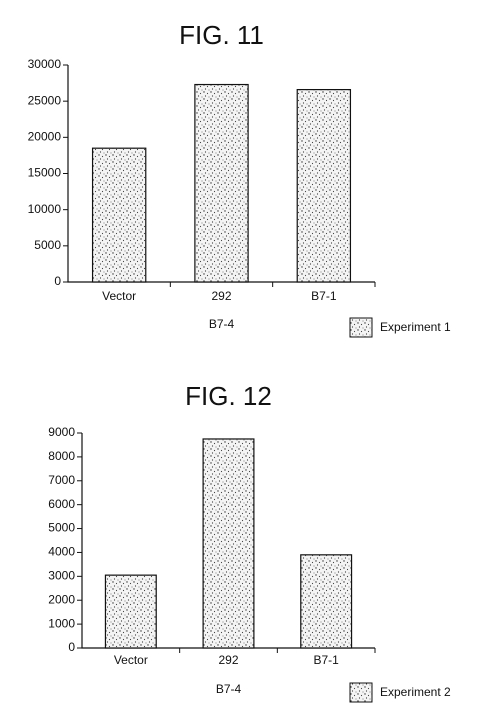 The image size is (500, 719). I want to click on y-tick-label: 7000, so click(61, 480).